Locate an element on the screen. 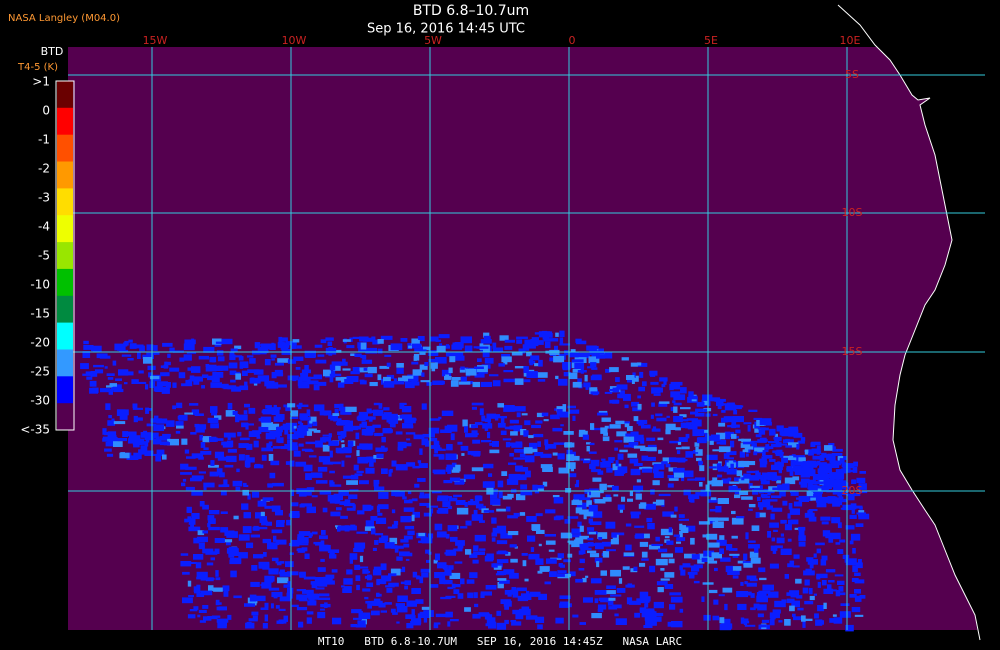 This screenshot has height=650, width=1000. colorbar: >10-1-2-3-4-5-10-15-20-25-30<-35 is located at coordinates (47, 256).